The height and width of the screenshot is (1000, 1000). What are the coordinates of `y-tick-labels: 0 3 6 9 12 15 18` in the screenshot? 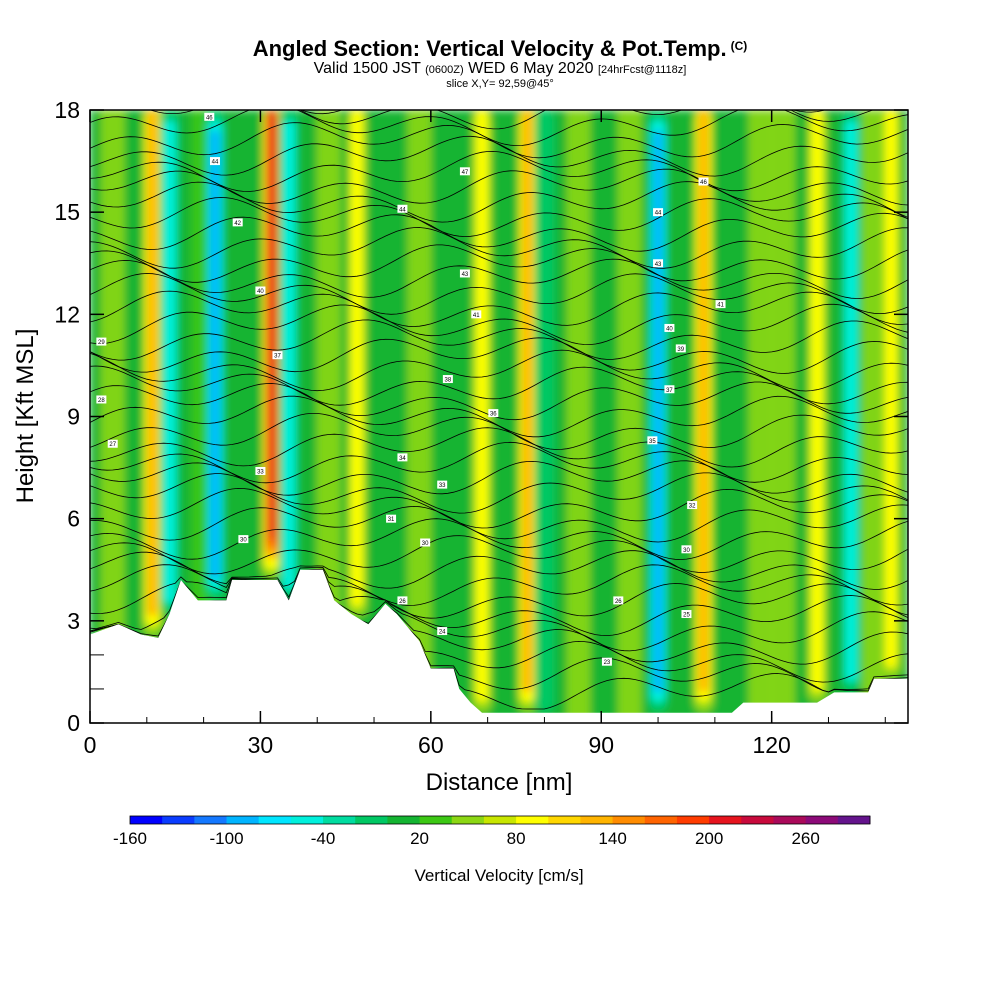 It's located at (67, 416).